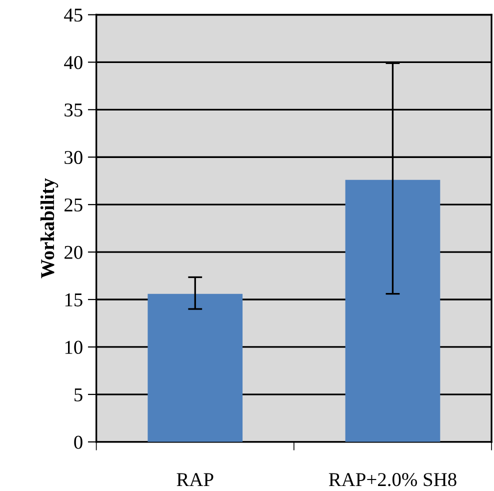 This screenshot has width=494, height=491. I want to click on y-tick-label: 25, so click(73, 205).